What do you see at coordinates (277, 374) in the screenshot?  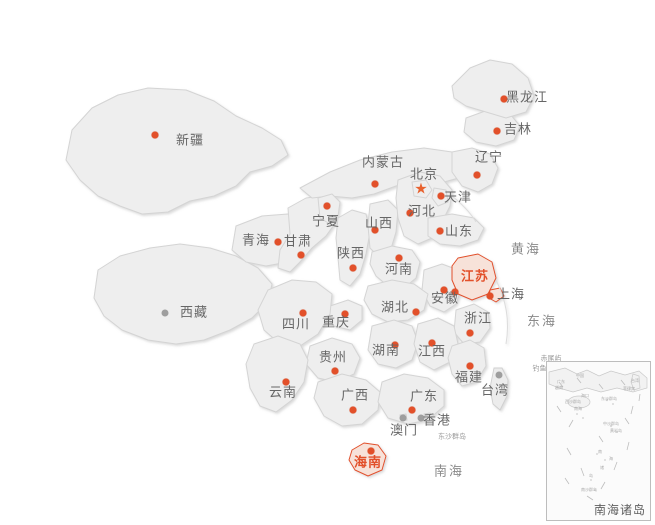 I see `province-yunnan` at bounding box center [277, 374].